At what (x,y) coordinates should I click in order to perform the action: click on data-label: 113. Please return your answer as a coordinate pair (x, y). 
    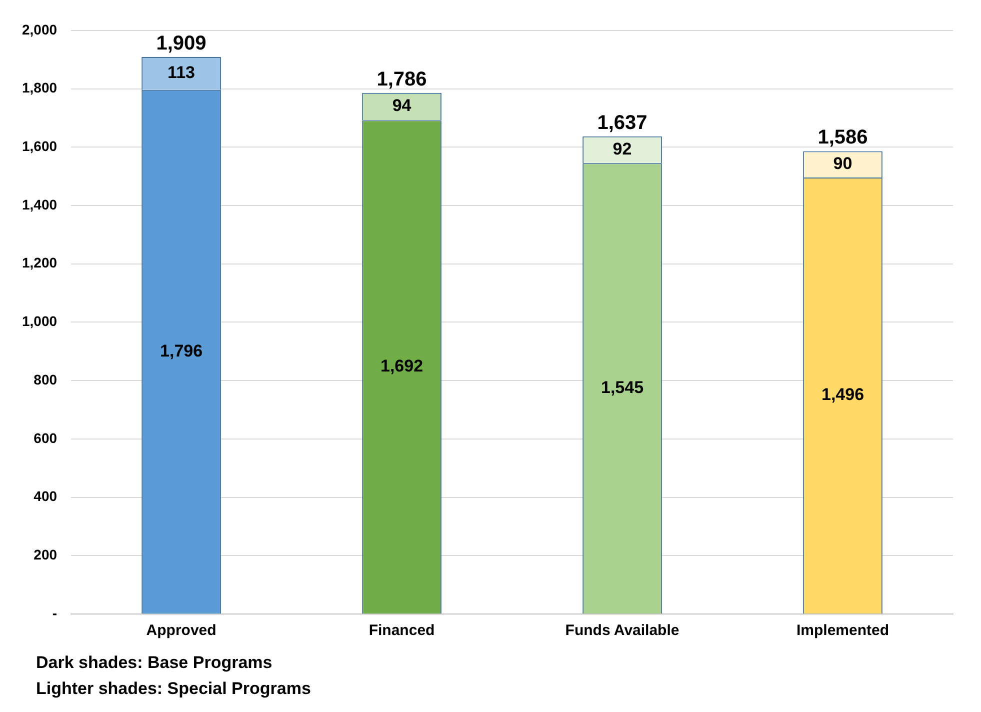
    Looking at the image, I should click on (181, 72).